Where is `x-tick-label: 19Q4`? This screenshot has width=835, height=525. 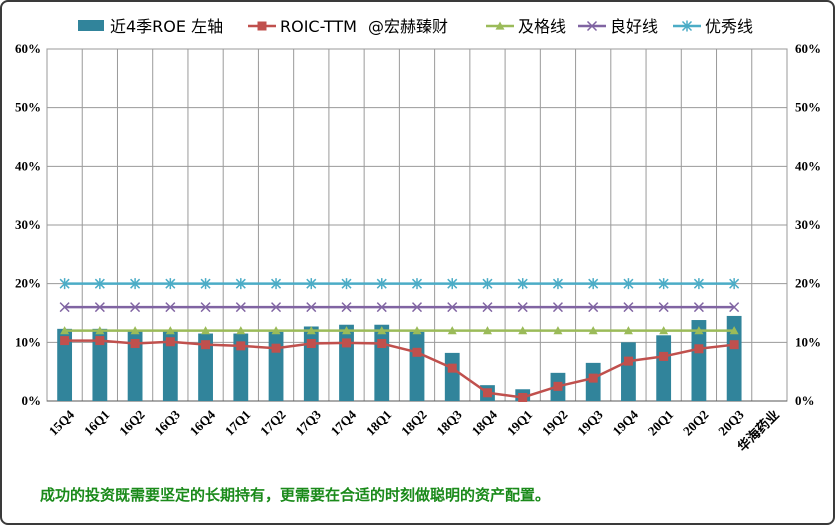
x-tick-label: 19Q4 is located at coordinates (625, 423).